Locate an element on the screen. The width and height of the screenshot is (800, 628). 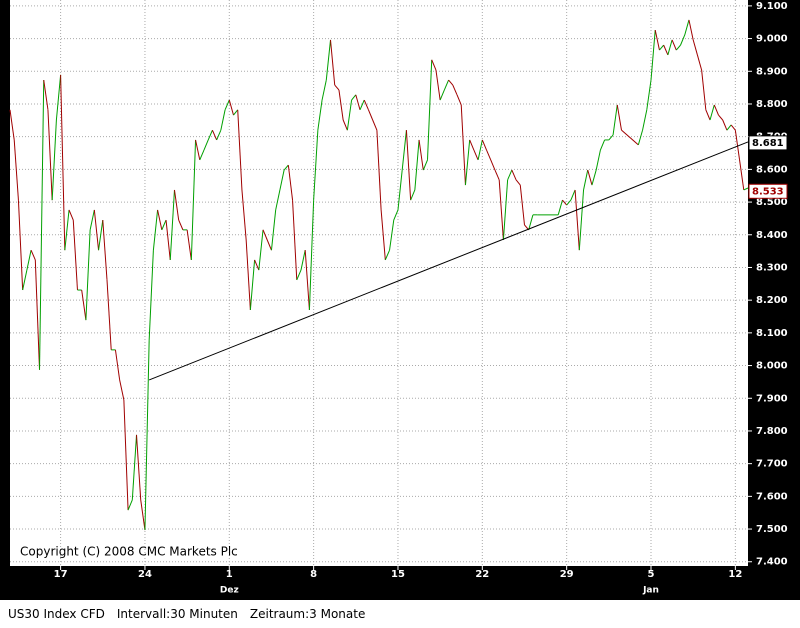
y-tick-label: 8.800 is located at coordinates (772, 104).